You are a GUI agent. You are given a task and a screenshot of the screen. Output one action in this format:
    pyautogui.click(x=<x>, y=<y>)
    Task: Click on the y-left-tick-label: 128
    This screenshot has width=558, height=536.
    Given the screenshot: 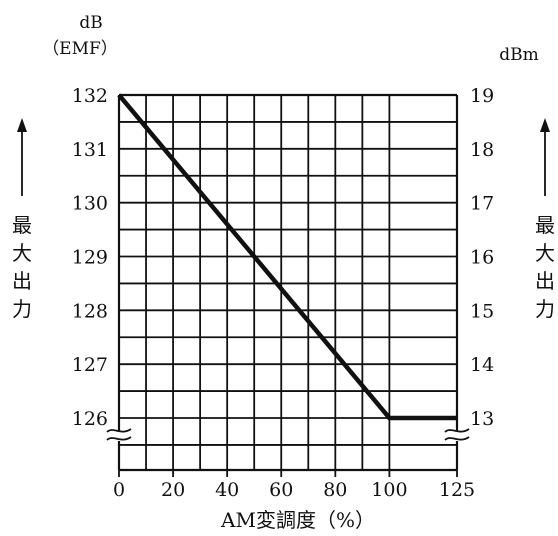 What is the action you would take?
    pyautogui.click(x=90, y=311)
    